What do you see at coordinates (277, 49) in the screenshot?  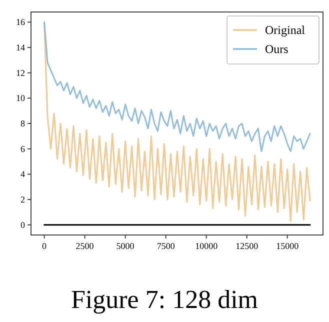 I see `legend-label: Ours` at bounding box center [277, 49].